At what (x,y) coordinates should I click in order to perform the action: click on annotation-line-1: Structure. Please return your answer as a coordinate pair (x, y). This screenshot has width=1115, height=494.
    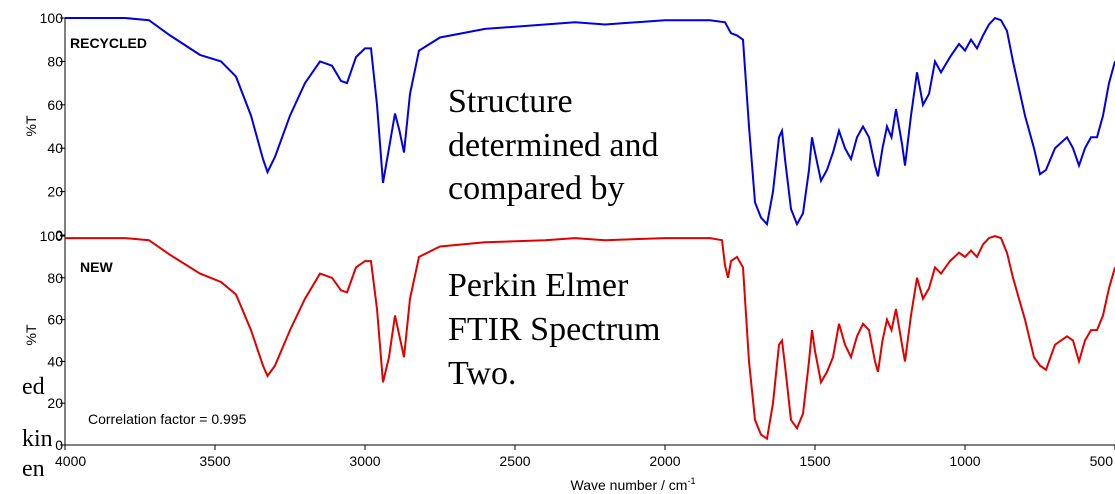
    Looking at the image, I should click on (510, 101).